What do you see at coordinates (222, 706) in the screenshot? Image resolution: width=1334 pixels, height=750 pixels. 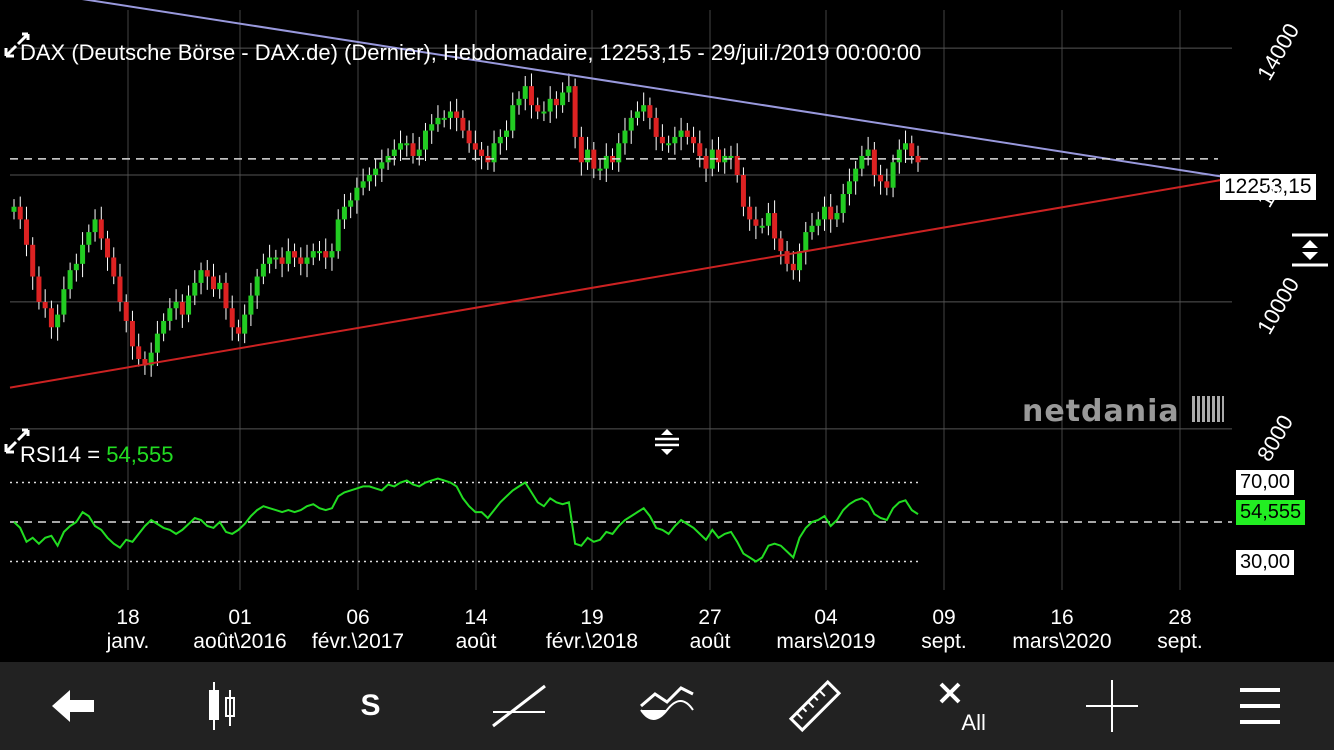 I see `chart-type-button` at bounding box center [222, 706].